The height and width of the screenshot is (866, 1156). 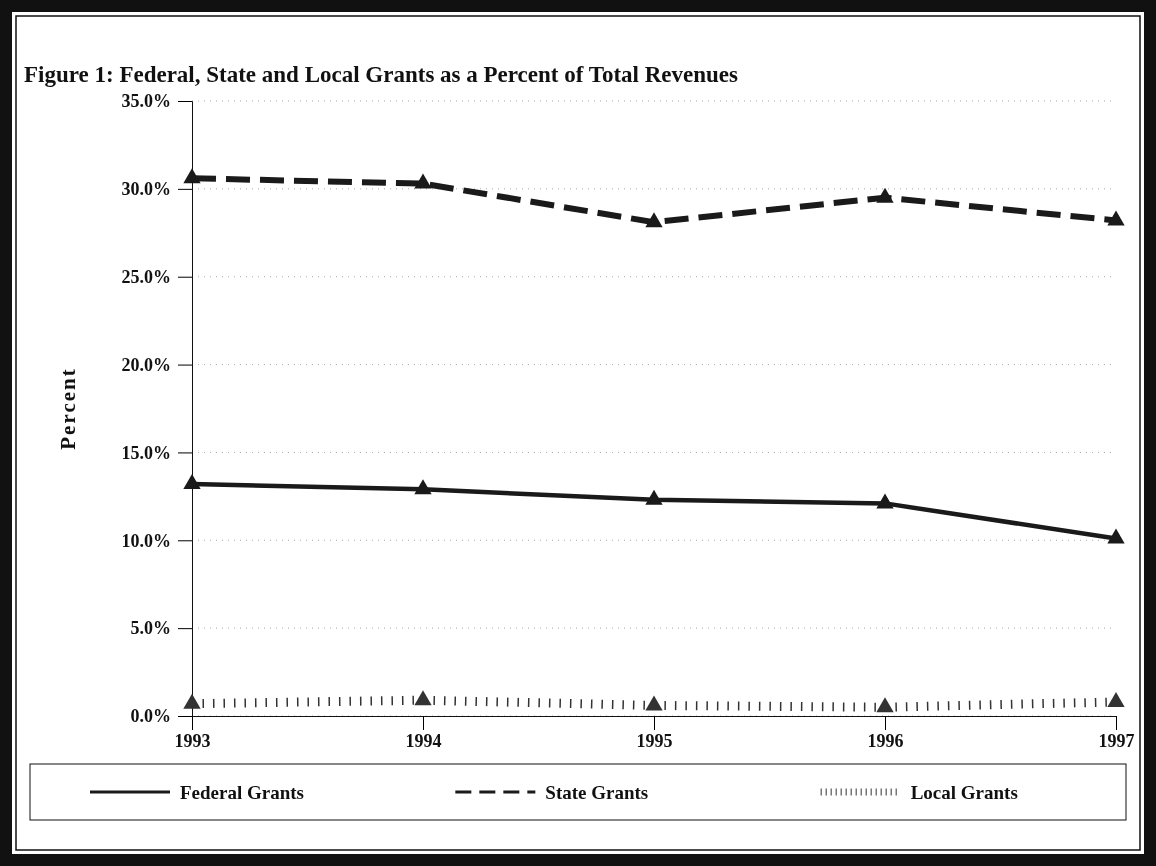 I want to click on y-tick-label: 25.0%, so click(x=146, y=276).